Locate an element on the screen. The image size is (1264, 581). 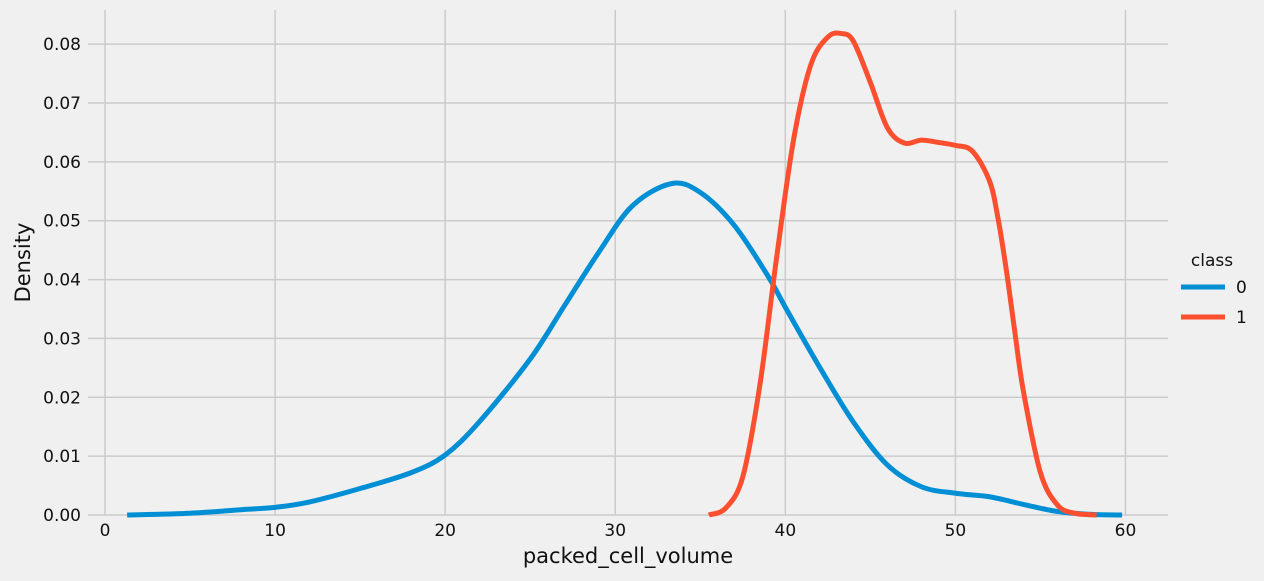
x-tick-label: 10 is located at coordinates (275, 531).